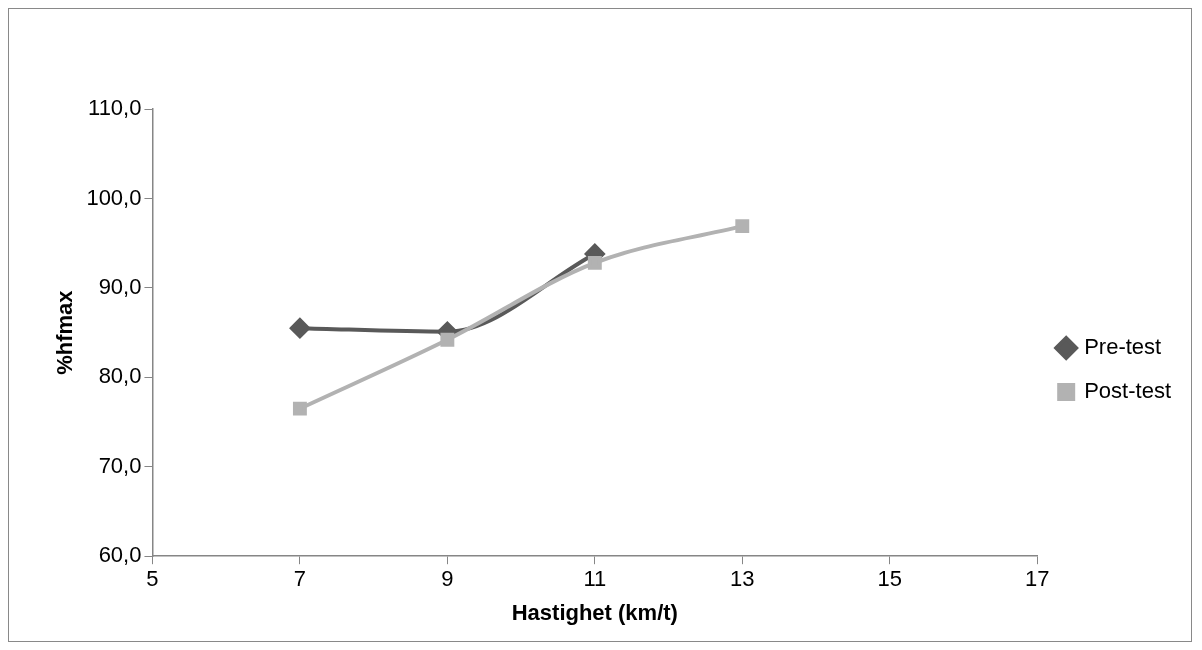  What do you see at coordinates (742, 579) in the screenshot?
I see `x-tick-label: 13` at bounding box center [742, 579].